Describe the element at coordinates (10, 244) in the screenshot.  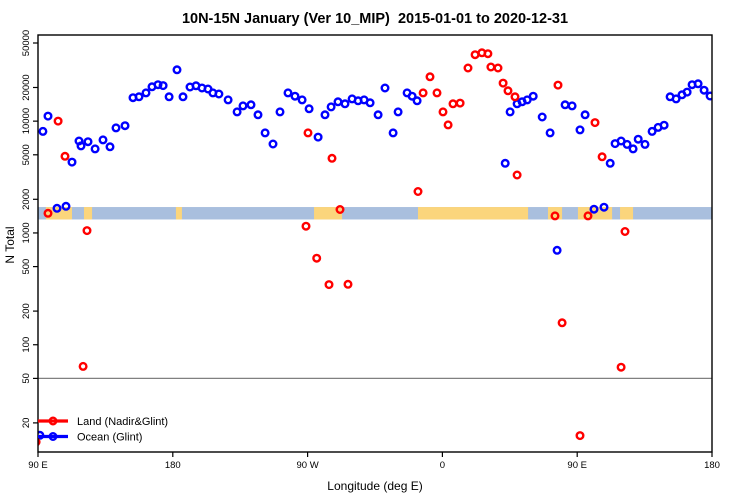
I see `y-axis-title: N Total` at that location.